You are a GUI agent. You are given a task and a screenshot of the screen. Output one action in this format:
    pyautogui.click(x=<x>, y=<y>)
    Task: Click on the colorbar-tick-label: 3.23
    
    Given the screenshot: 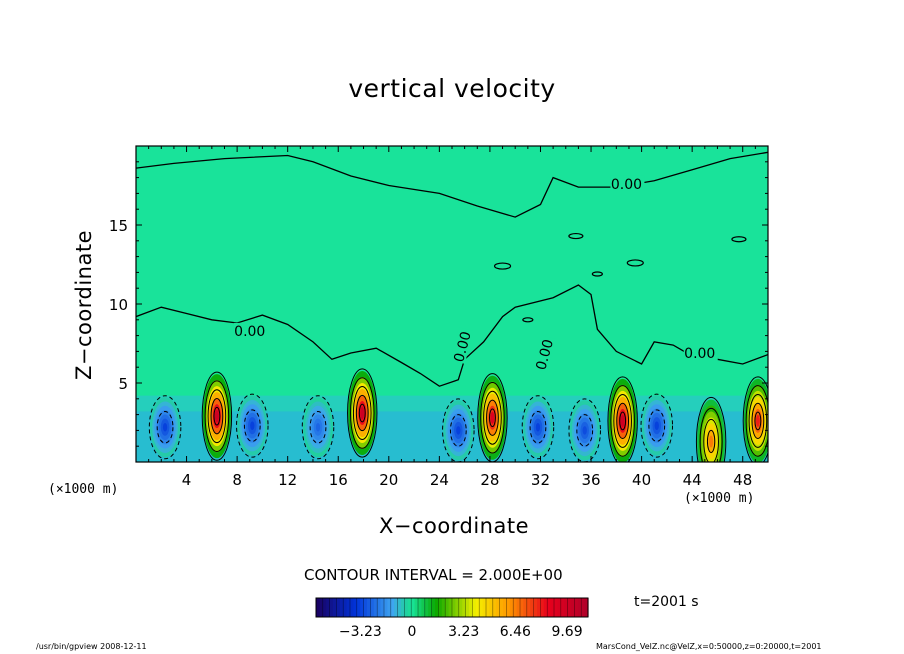 What is the action you would take?
    pyautogui.click(x=463, y=632)
    